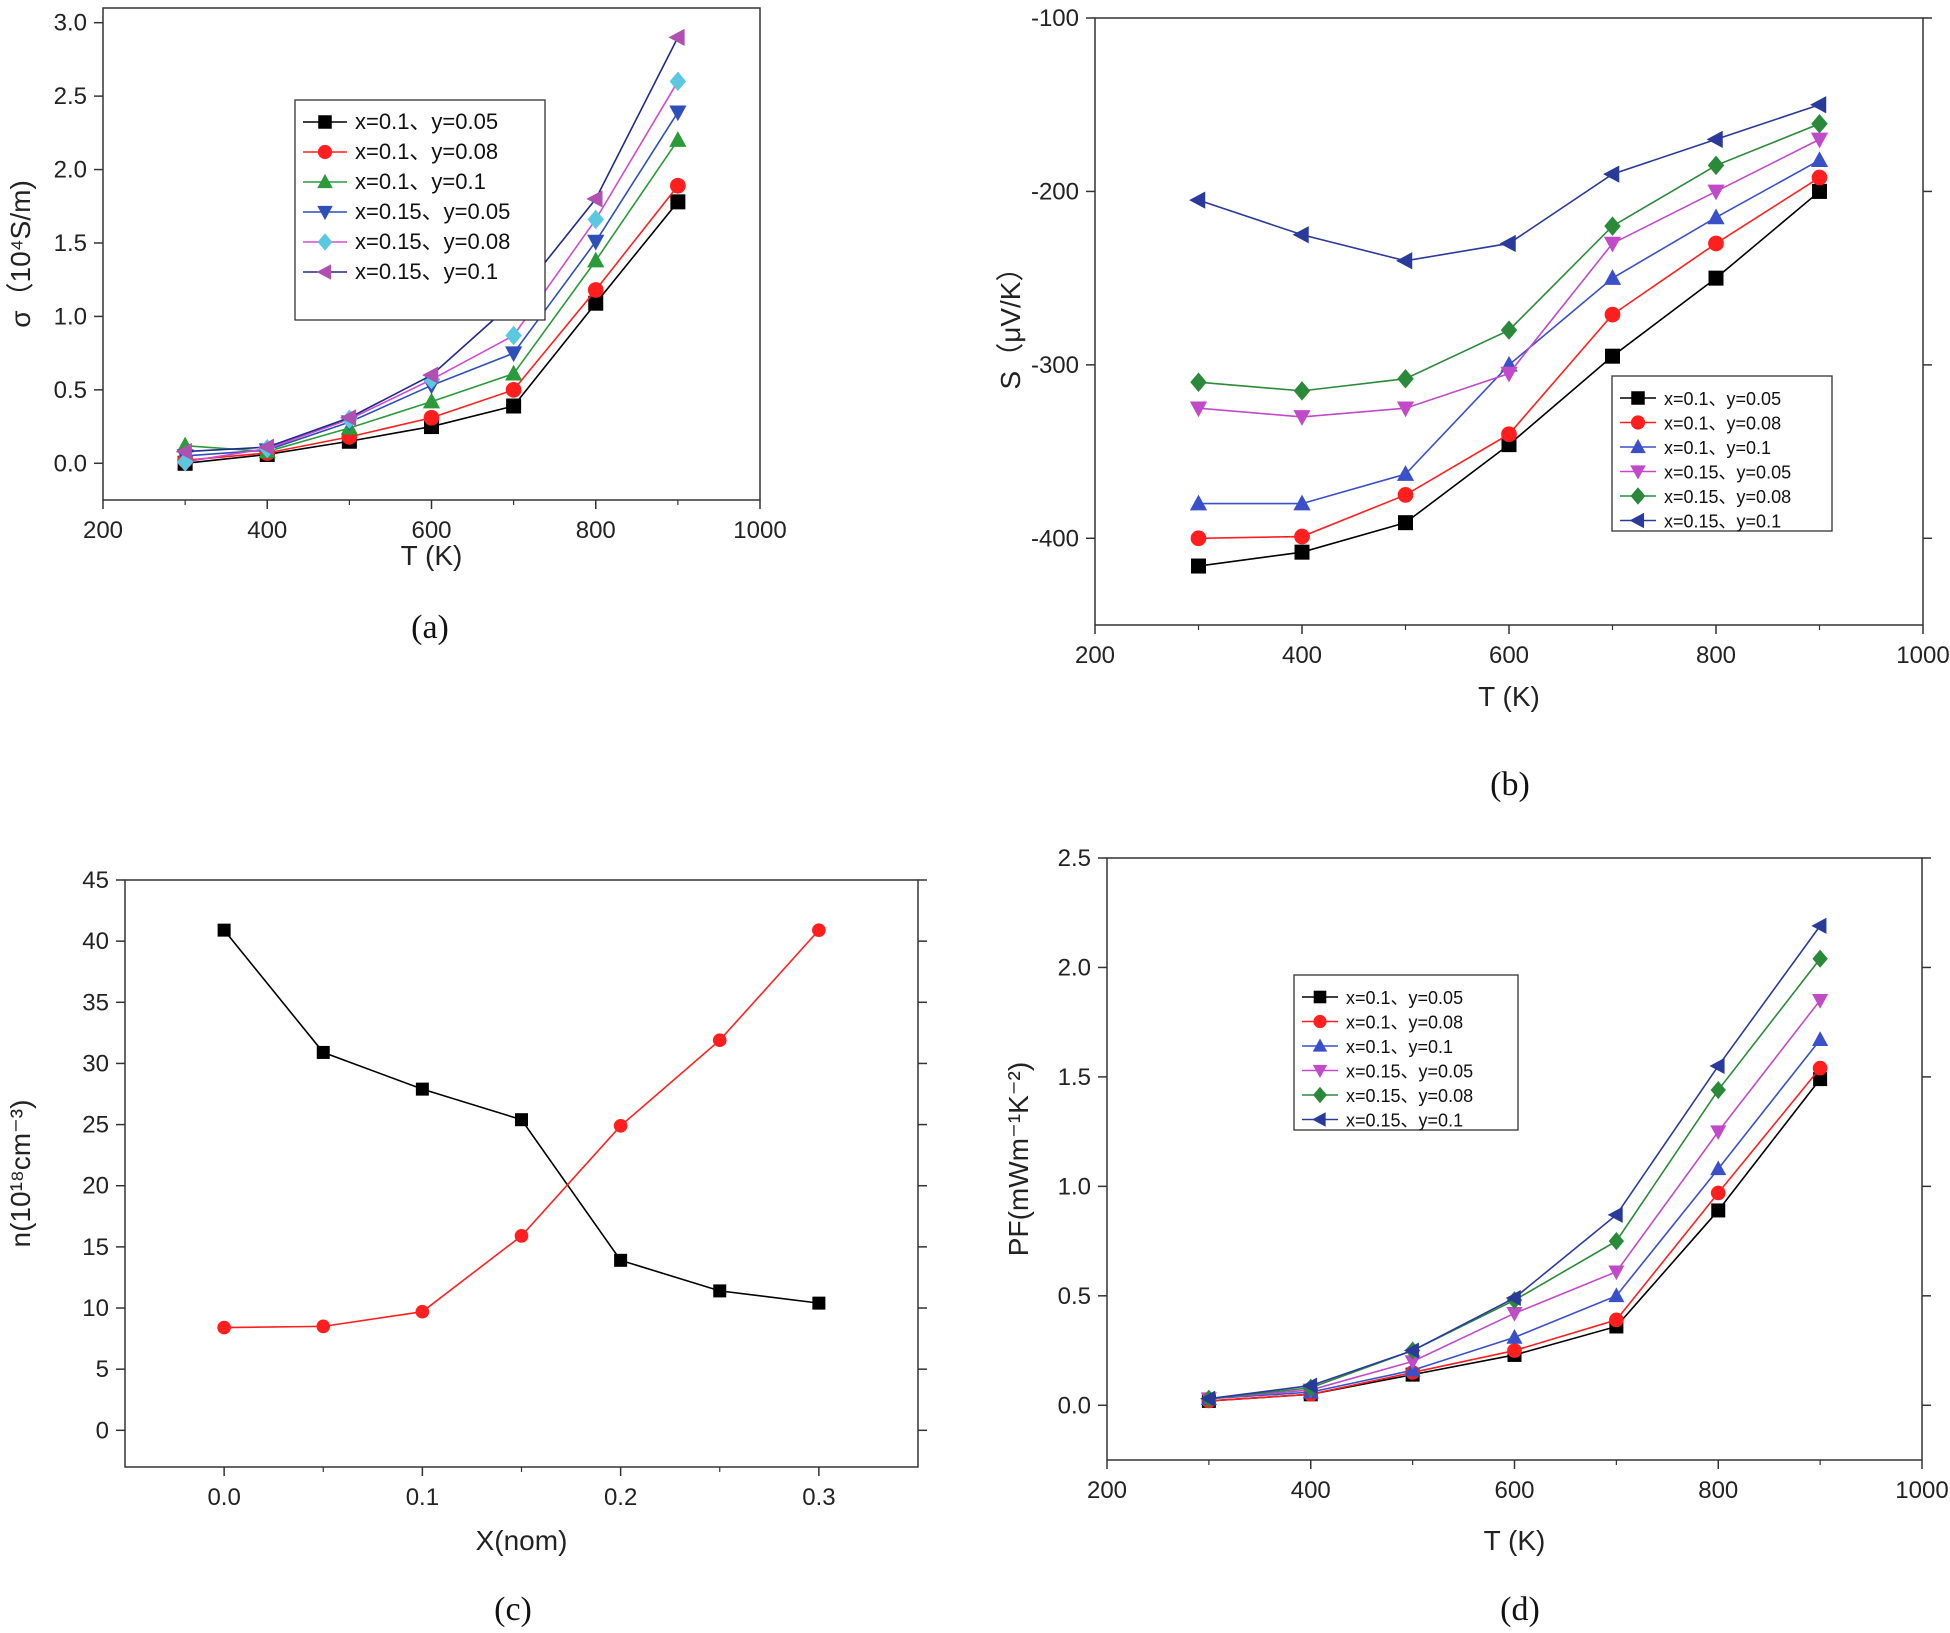 The height and width of the screenshot is (1633, 1950). What do you see at coordinates (1311, 1490) in the screenshot?
I see `x-tick-label: 400` at bounding box center [1311, 1490].